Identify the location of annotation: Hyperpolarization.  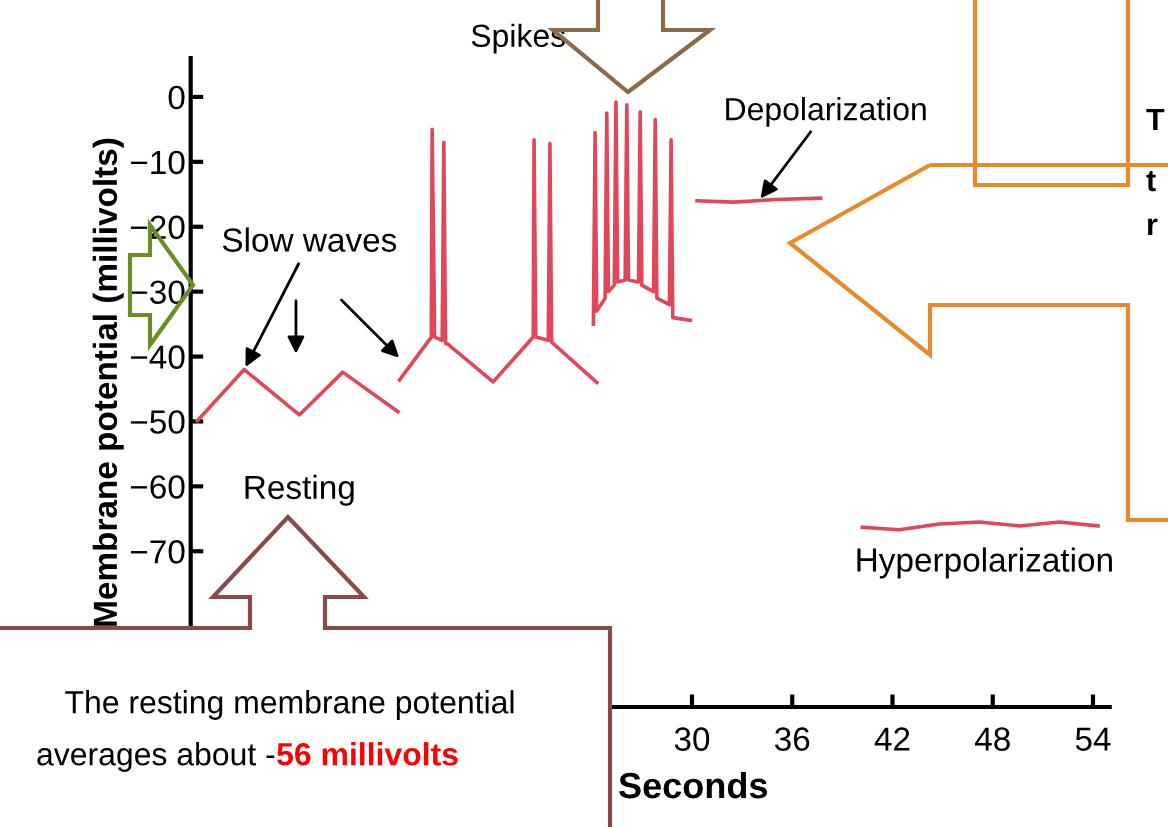
(984, 563).